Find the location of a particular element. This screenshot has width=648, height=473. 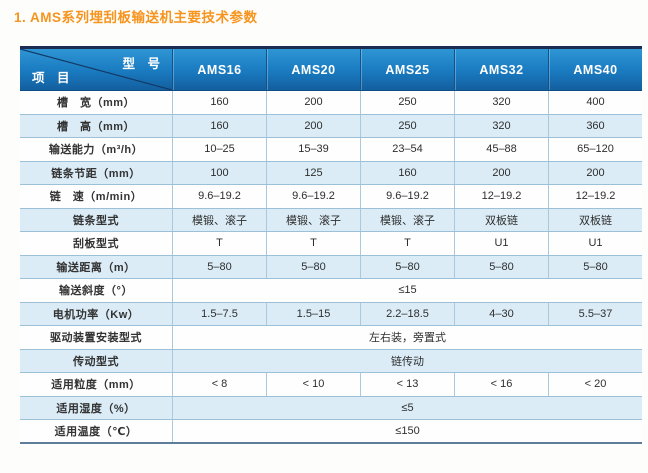

row-label: 适用粒度（mm） is located at coordinates (96, 385).